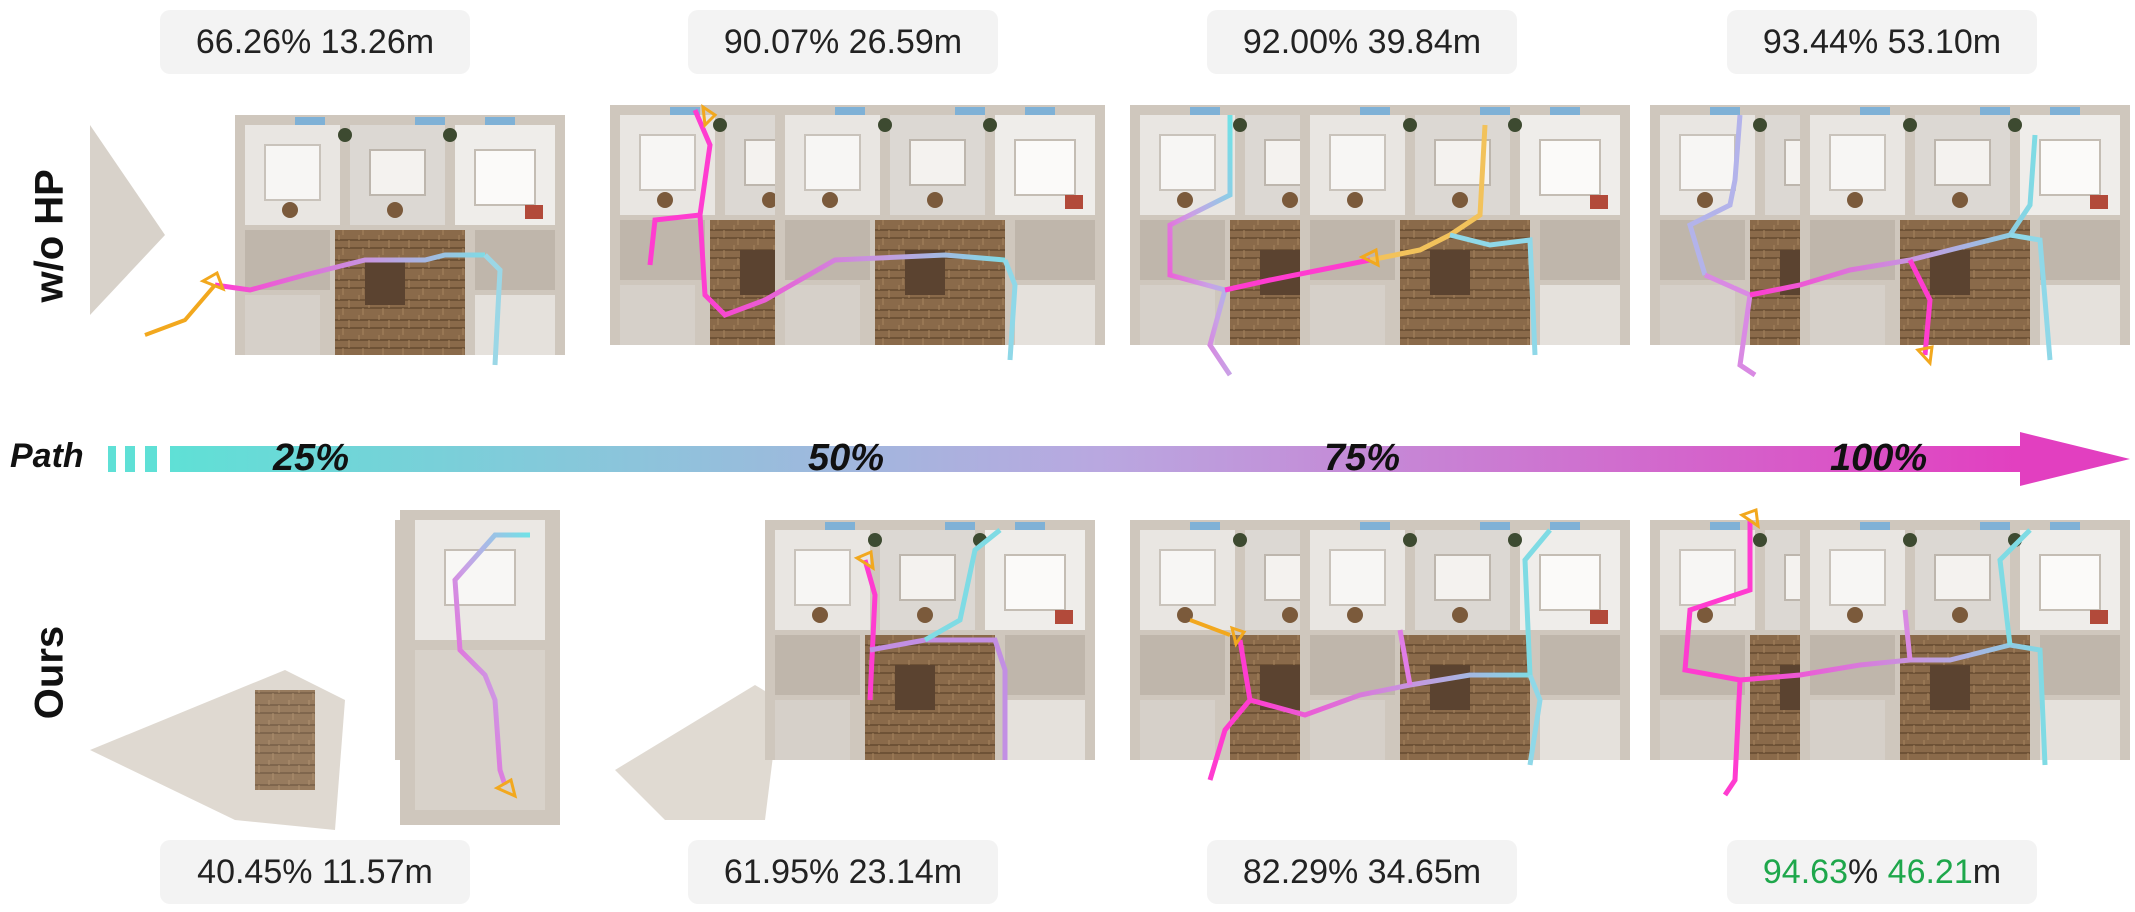 This screenshot has width=2135, height=912. I want to click on row-label-top: w/o HP, so click(49, 236).